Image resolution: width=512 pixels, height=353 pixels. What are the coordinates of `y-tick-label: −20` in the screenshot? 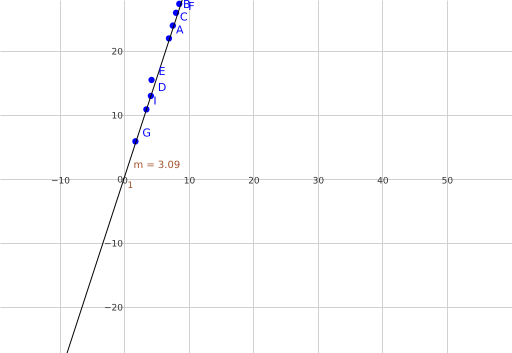 It's located at (114, 308).